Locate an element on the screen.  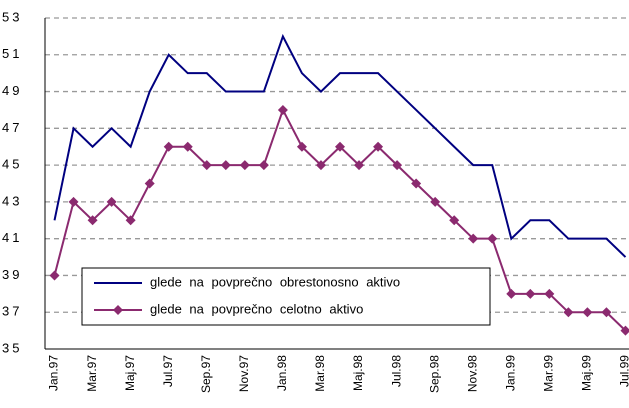
y-tick-label: 45 is located at coordinates (12, 164).